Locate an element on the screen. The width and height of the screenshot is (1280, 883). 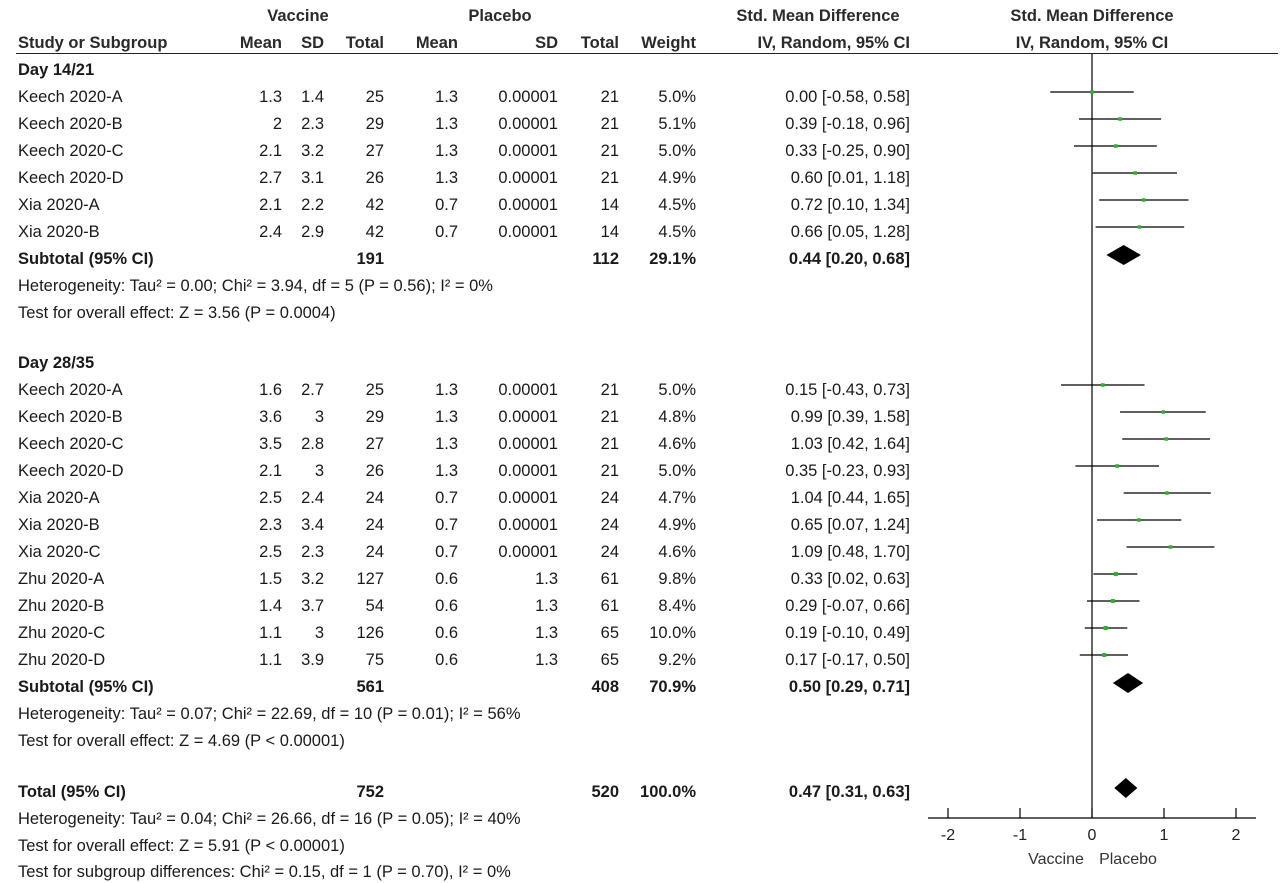
study-row-2-11-placebo-mean: 0.6 is located at coordinates (446, 660).